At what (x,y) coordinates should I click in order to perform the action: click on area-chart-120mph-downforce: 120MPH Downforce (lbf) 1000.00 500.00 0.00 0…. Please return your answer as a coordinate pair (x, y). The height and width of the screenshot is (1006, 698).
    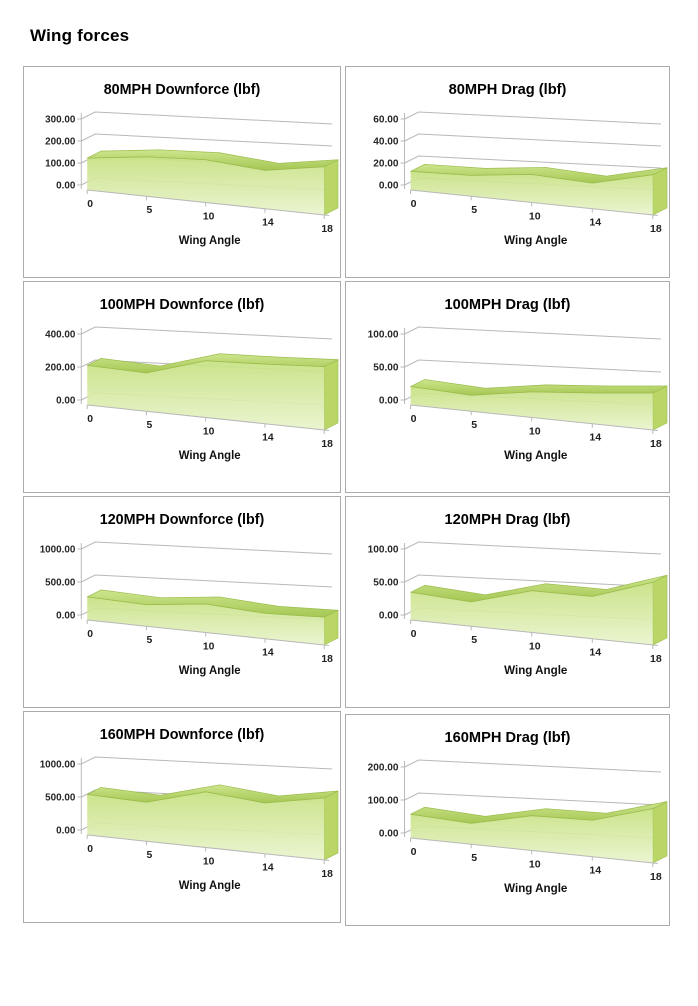
    Looking at the image, I should click on (189, 594).